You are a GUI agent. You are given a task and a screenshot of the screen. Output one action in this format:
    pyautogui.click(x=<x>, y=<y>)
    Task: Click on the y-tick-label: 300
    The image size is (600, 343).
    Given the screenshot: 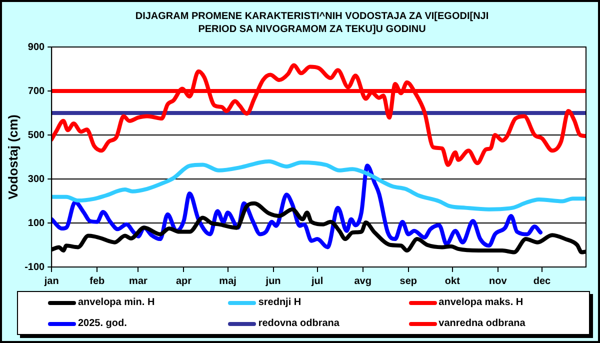 What is the action you would take?
    pyautogui.click(x=37, y=179)
    